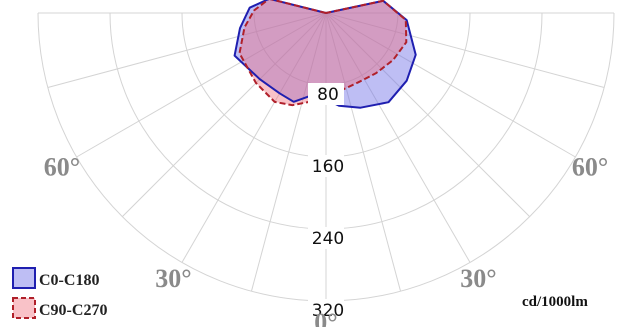  What do you see at coordinates (478, 278) in the screenshot?
I see `angle-label-right-30: 30°` at bounding box center [478, 278].